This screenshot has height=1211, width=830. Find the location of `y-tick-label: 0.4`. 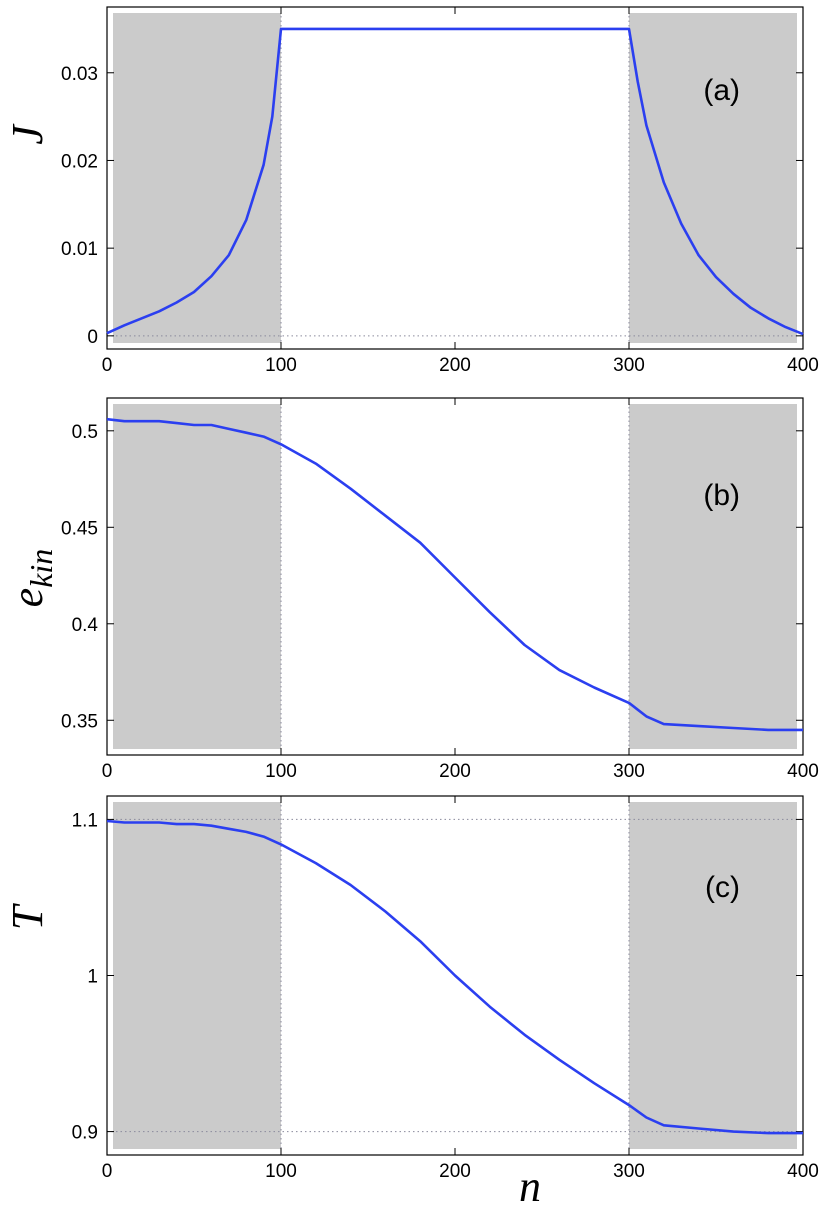

y-tick-label: 0.4 is located at coordinates (85, 625).